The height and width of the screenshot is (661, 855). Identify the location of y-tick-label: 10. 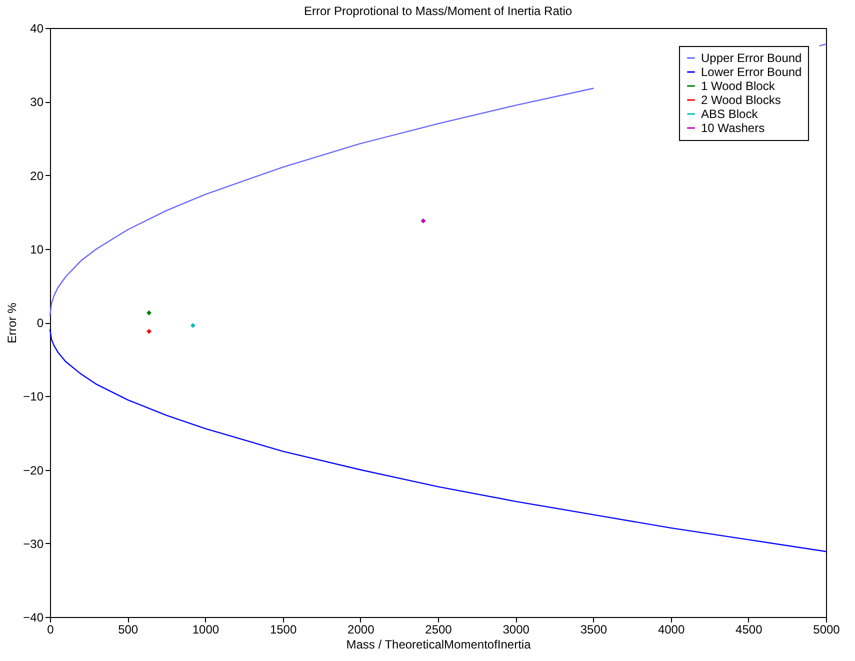
(37, 249).